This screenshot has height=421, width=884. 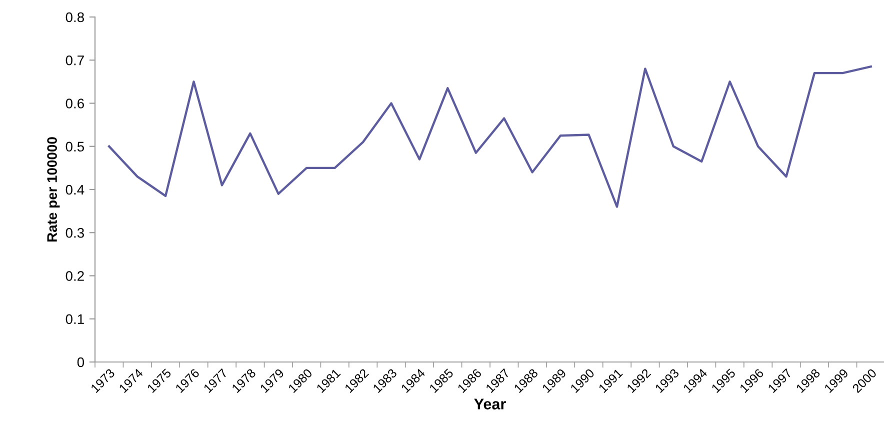 I want to click on y-tick-label: 0.6, so click(x=75, y=103).